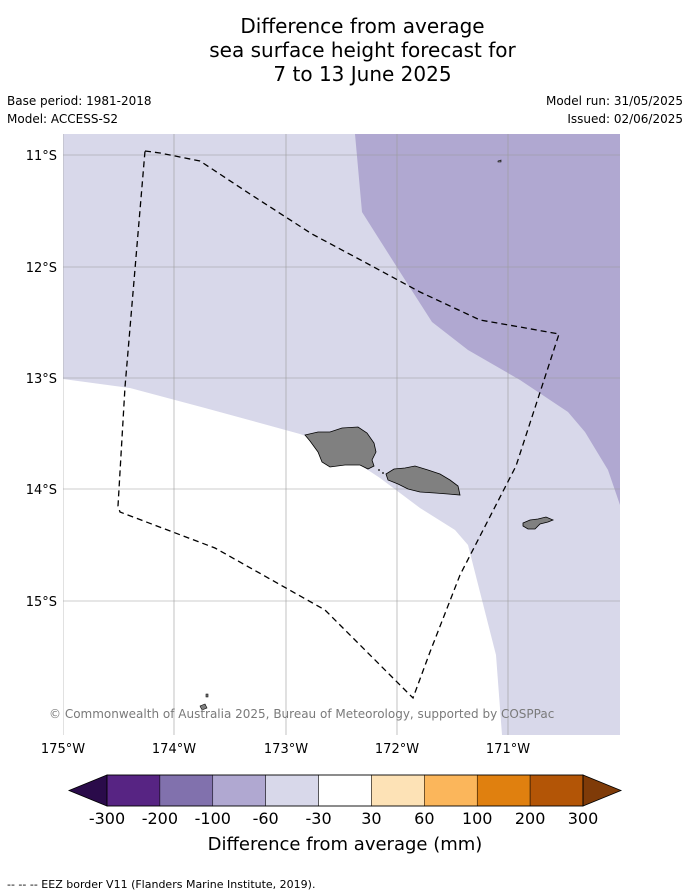  What do you see at coordinates (499, 161) in the screenshot?
I see `swains-island` at bounding box center [499, 161].